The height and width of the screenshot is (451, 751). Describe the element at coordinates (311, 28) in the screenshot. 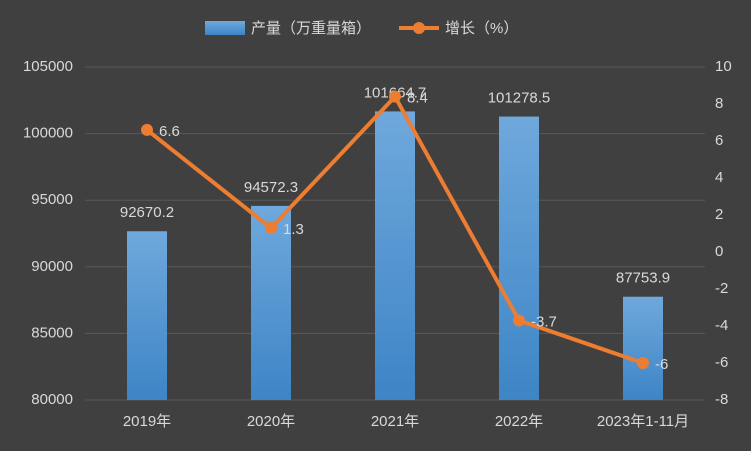

I see `legend-label: 产量（万重量箱）` at that location.